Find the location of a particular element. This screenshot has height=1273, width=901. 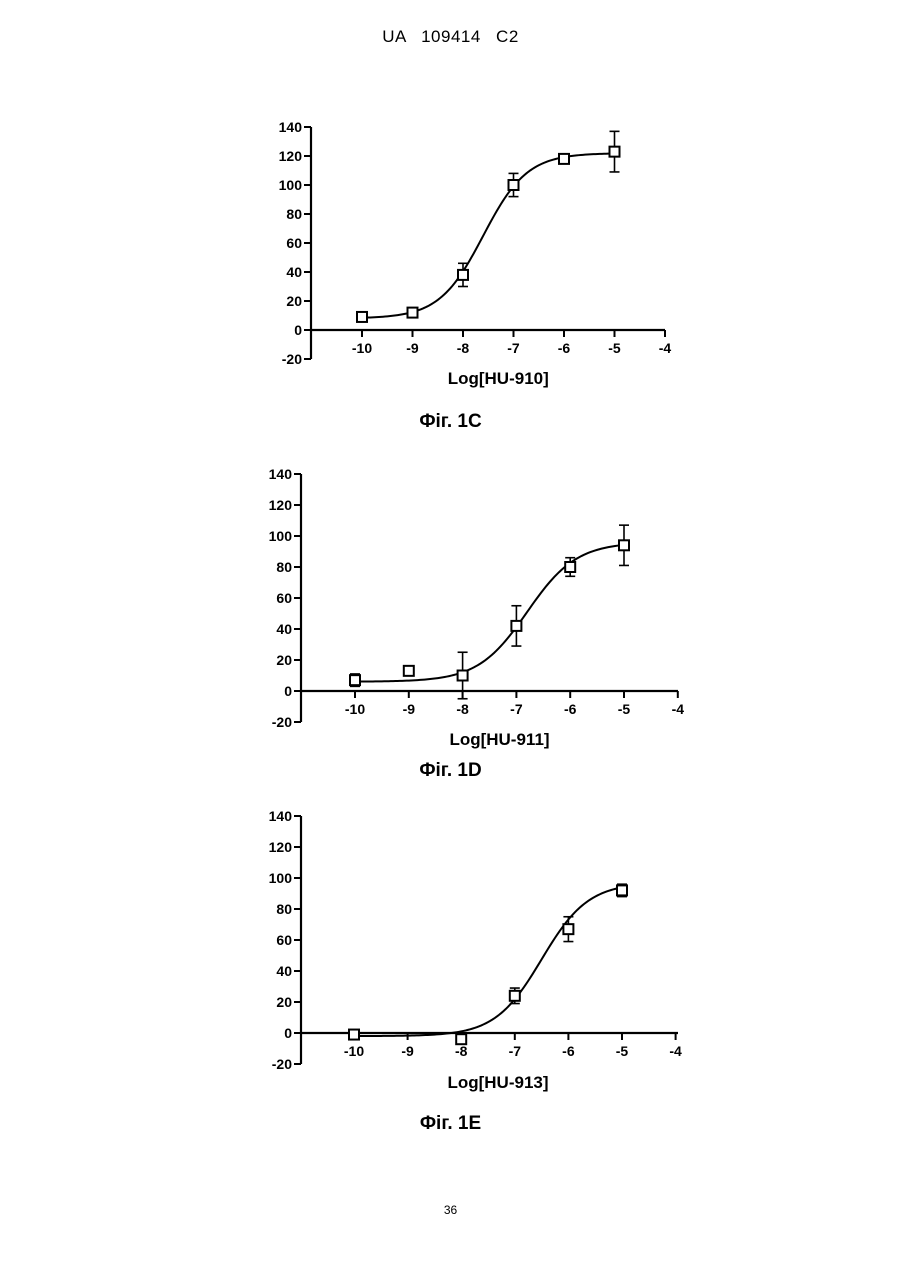

y-tick-label: 100 is located at coordinates (281, 878).